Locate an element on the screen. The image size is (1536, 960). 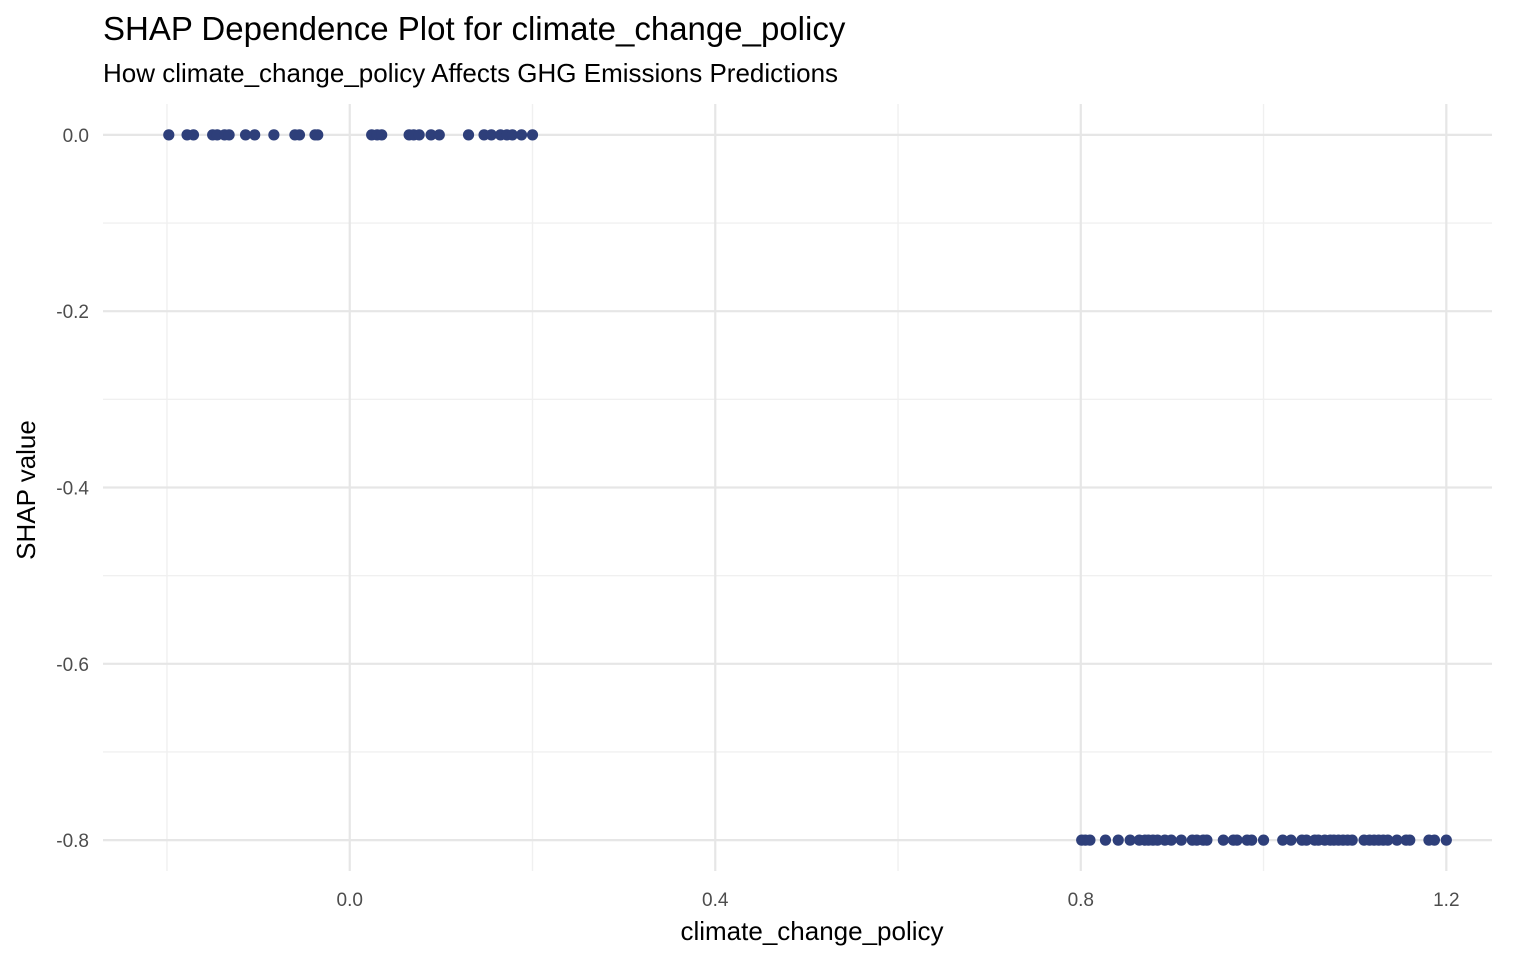
x-tick-label-3: 1.2 is located at coordinates (1446, 900).